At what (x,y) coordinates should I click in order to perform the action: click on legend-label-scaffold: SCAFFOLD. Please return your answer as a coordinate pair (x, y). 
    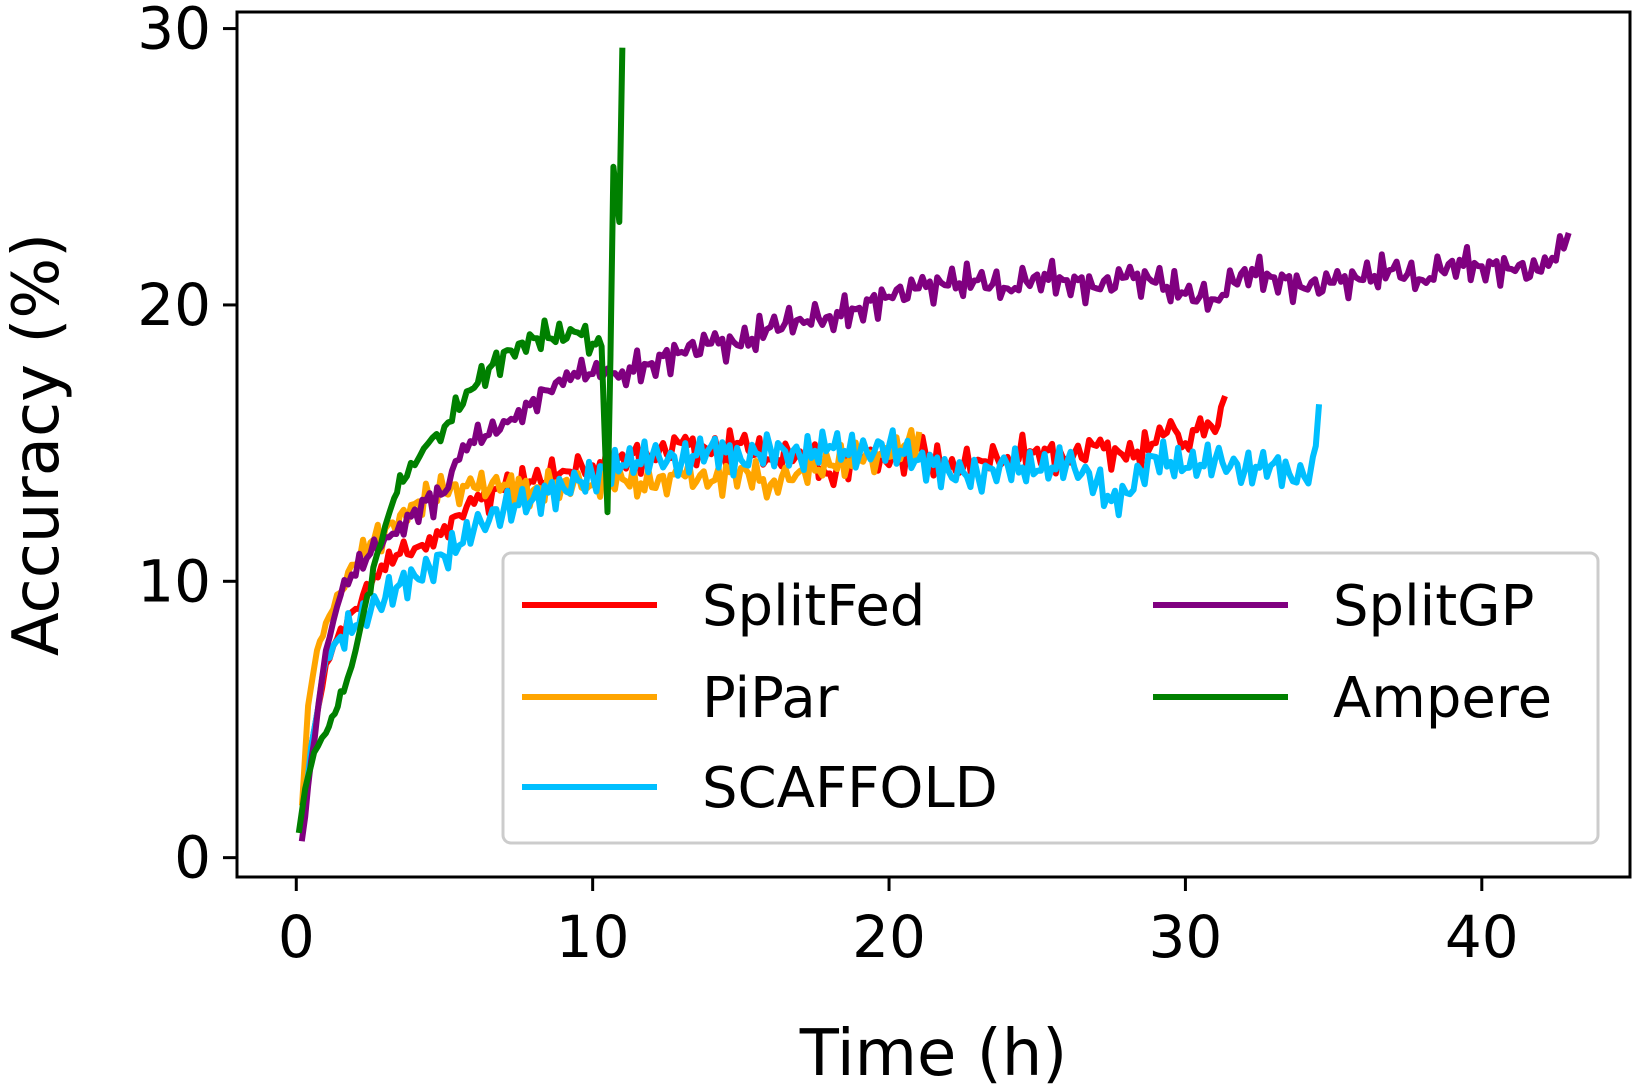
    Looking at the image, I should click on (850, 788).